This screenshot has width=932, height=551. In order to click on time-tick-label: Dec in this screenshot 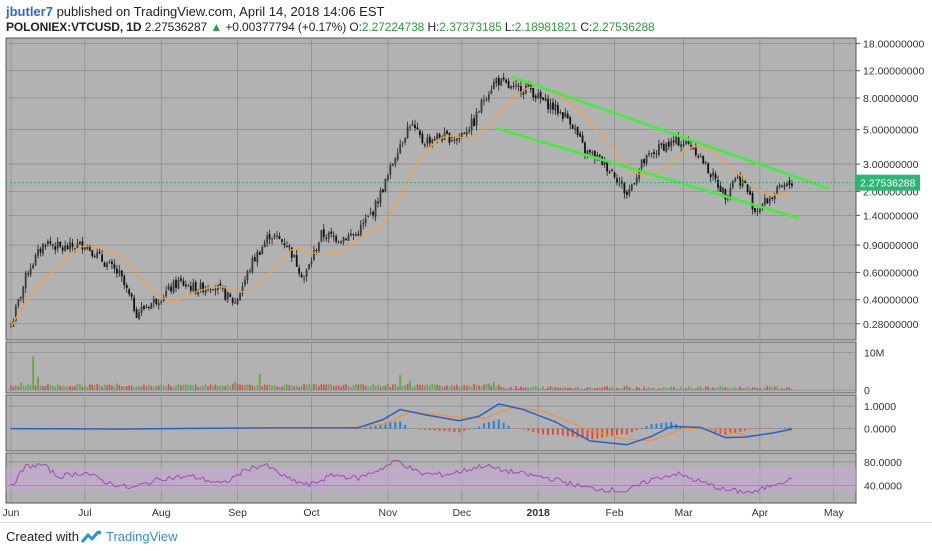, I will do `click(461, 513)`.